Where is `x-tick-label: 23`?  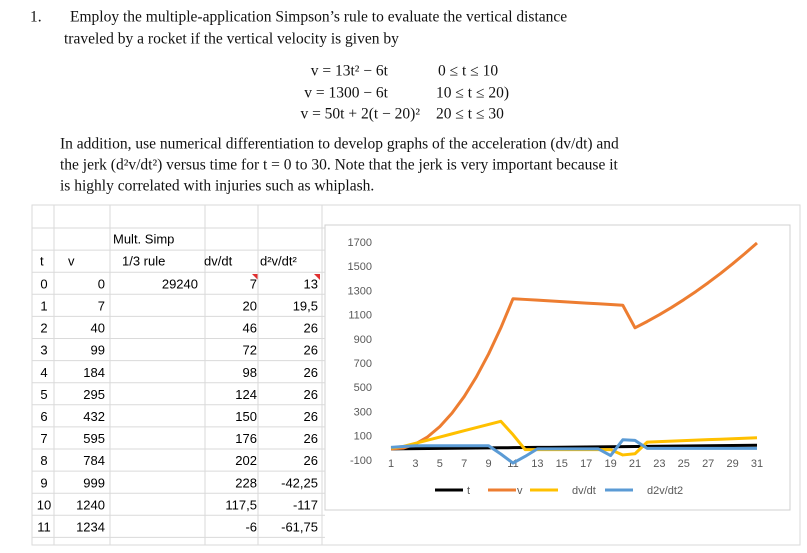
x-tick-label: 23 is located at coordinates (659, 464).